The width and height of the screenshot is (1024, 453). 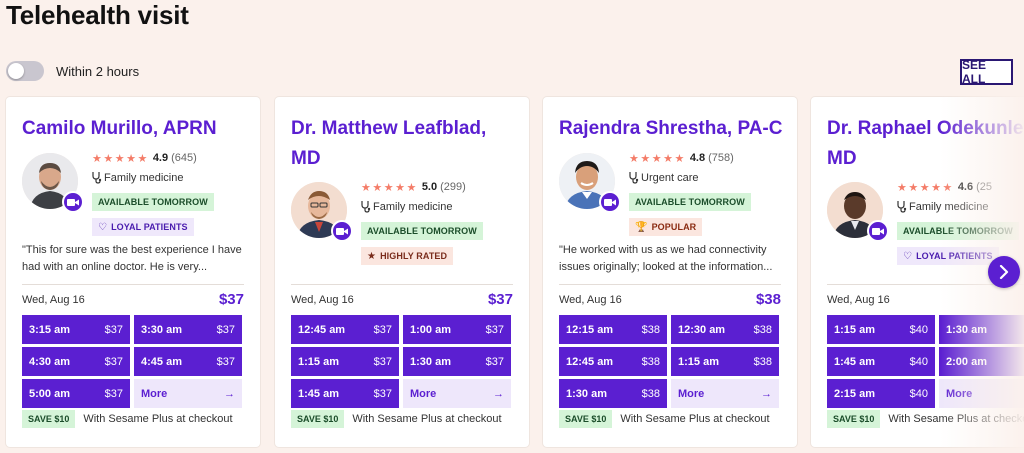 What do you see at coordinates (160, 158) in the screenshot?
I see `rating-value: 4.9` at bounding box center [160, 158].